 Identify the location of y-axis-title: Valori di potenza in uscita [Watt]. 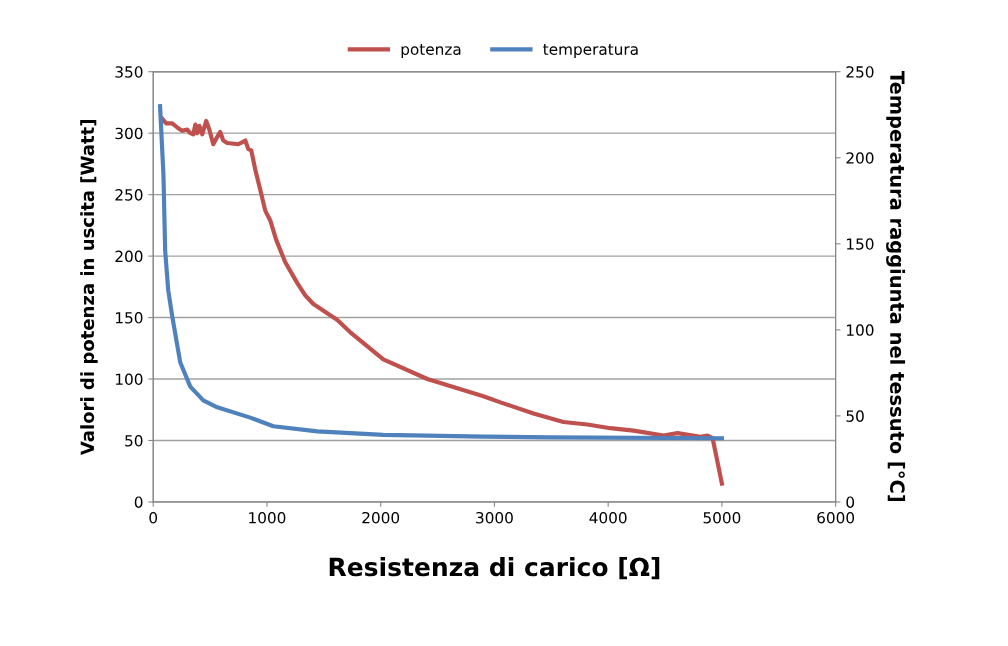
(89, 288).